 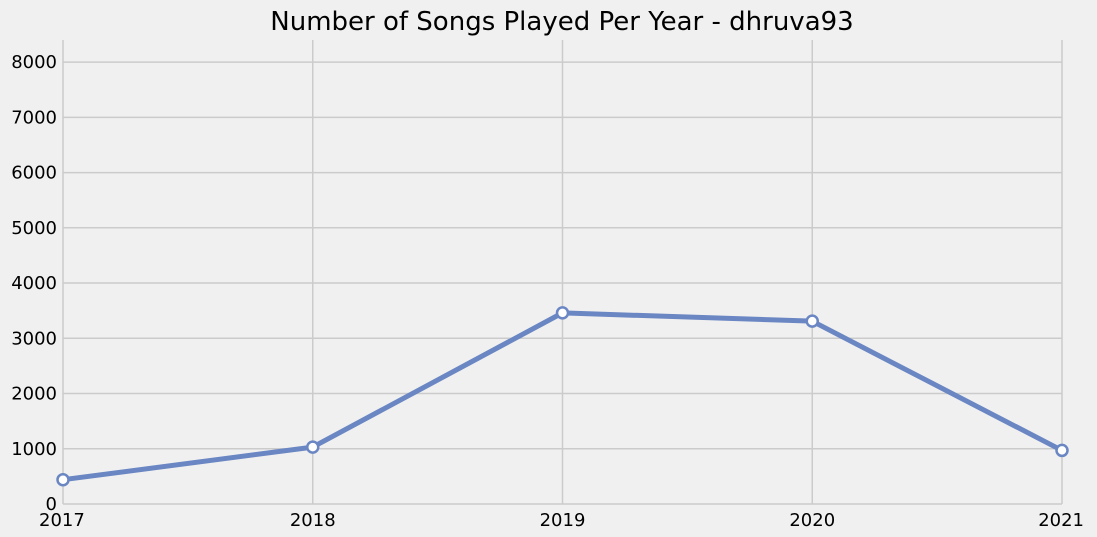 What do you see at coordinates (34, 283) in the screenshot?
I see `y-tick-label: 4000` at bounding box center [34, 283].